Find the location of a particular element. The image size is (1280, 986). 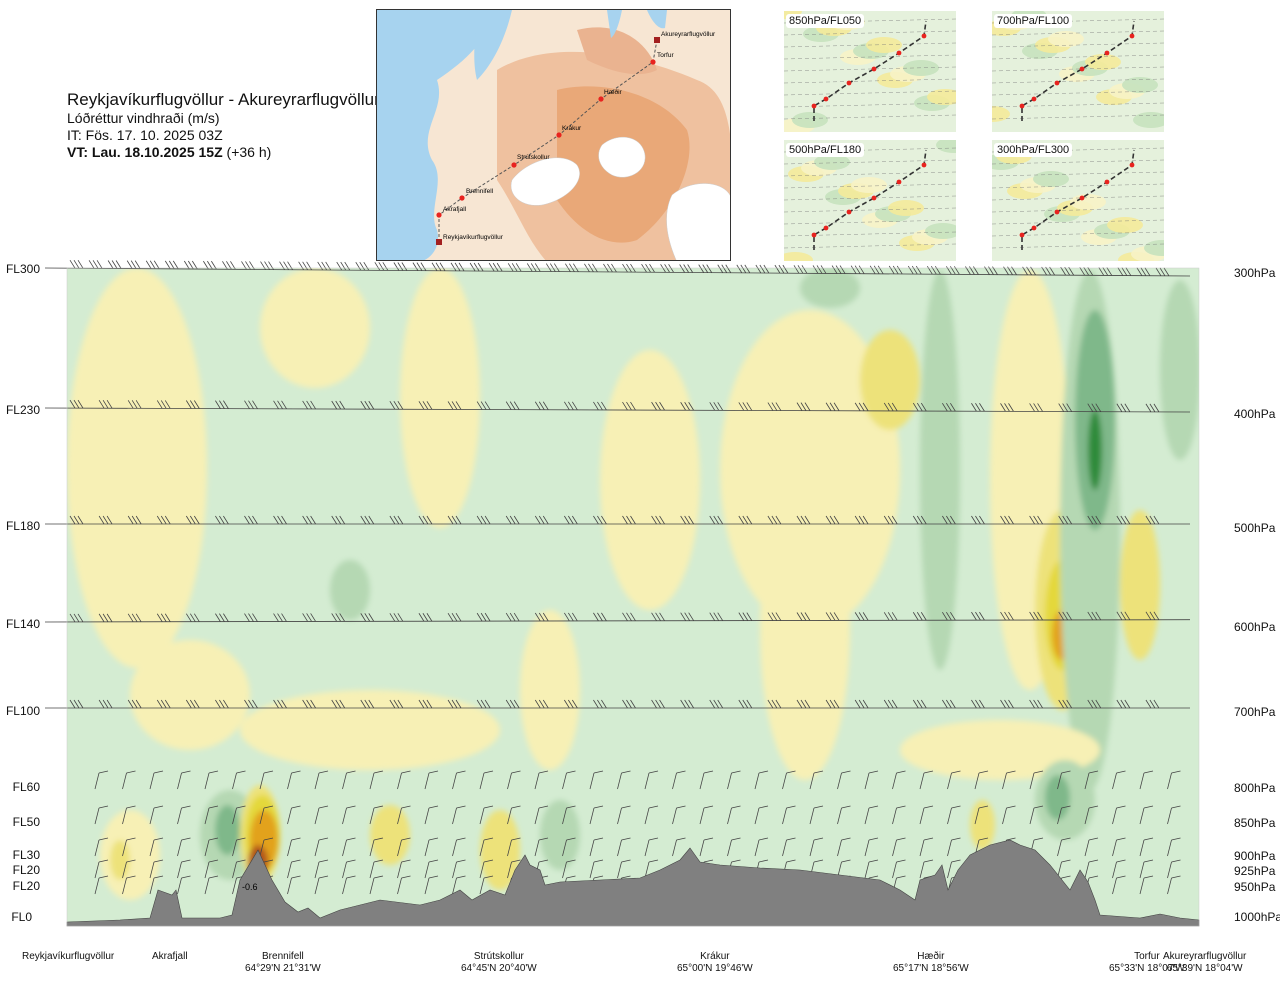

thumb-850hpa: 850hPa/FL050 is located at coordinates (870, 71).